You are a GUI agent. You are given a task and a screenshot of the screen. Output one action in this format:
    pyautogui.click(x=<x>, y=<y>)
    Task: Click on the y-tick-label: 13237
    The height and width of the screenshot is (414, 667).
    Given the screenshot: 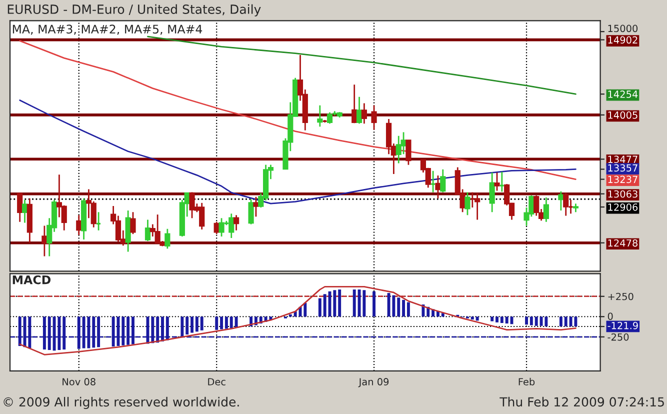 What is the action you would take?
    pyautogui.click(x=623, y=180)
    